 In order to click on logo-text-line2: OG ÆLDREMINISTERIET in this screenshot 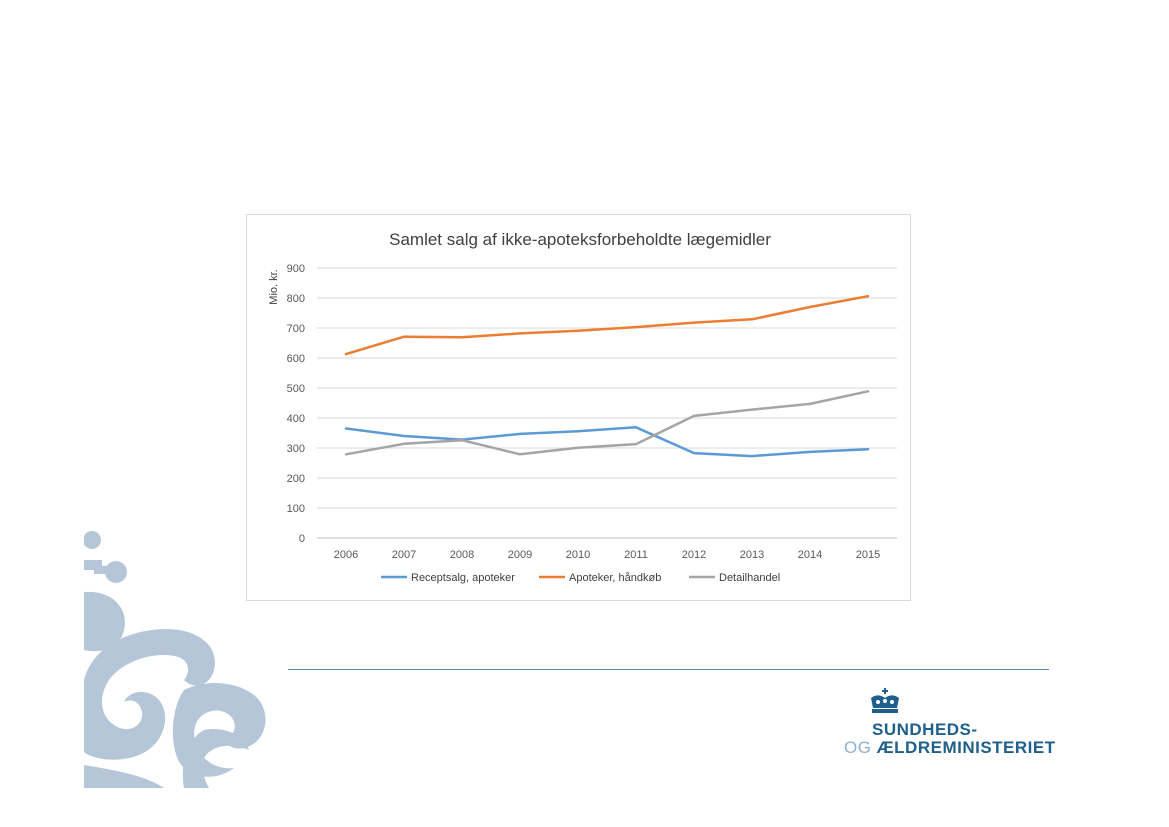, I will do `click(950, 748)`.